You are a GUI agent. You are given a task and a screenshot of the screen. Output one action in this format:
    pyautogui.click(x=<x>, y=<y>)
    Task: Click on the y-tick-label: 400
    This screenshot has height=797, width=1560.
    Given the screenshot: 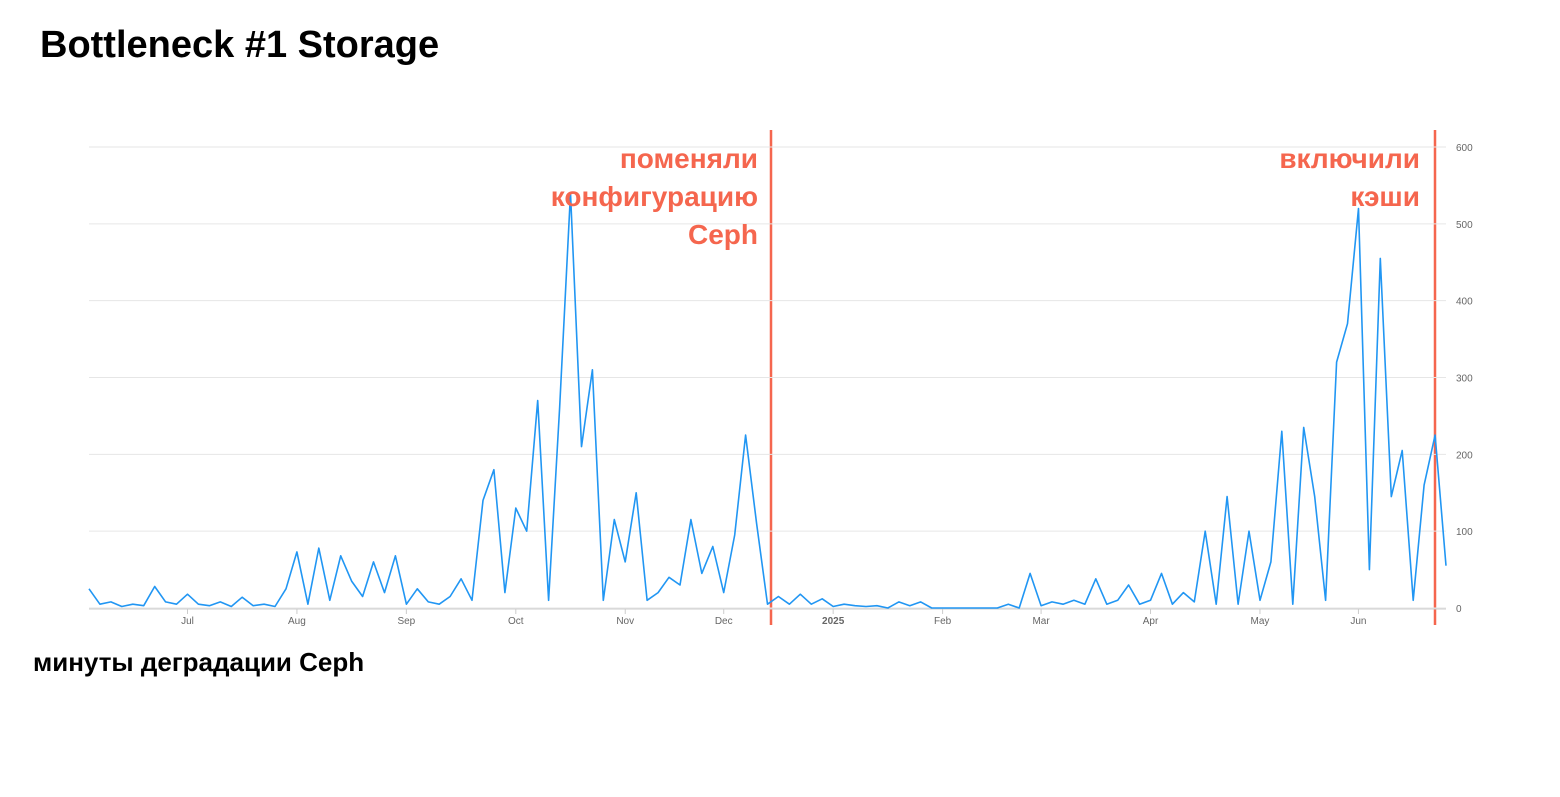 What is the action you would take?
    pyautogui.click(x=1464, y=302)
    